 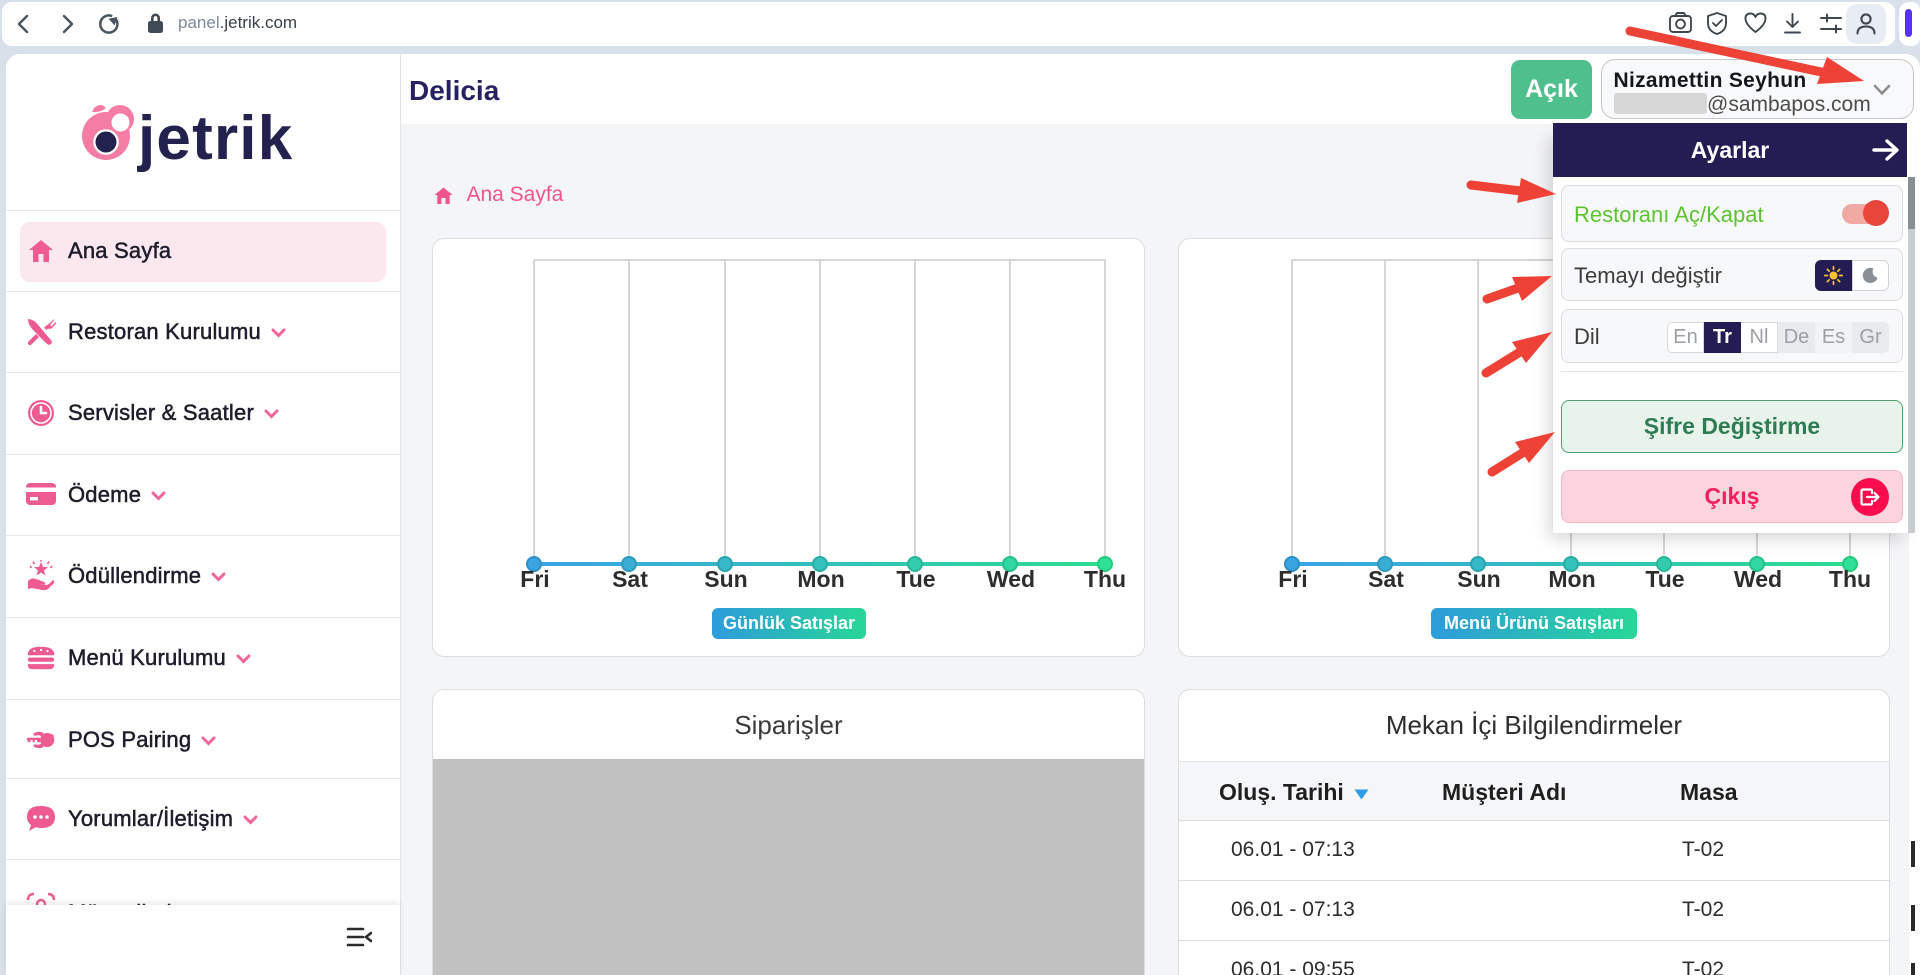 What do you see at coordinates (215, 138) in the screenshot?
I see `svg-text: jetrik` at bounding box center [215, 138].